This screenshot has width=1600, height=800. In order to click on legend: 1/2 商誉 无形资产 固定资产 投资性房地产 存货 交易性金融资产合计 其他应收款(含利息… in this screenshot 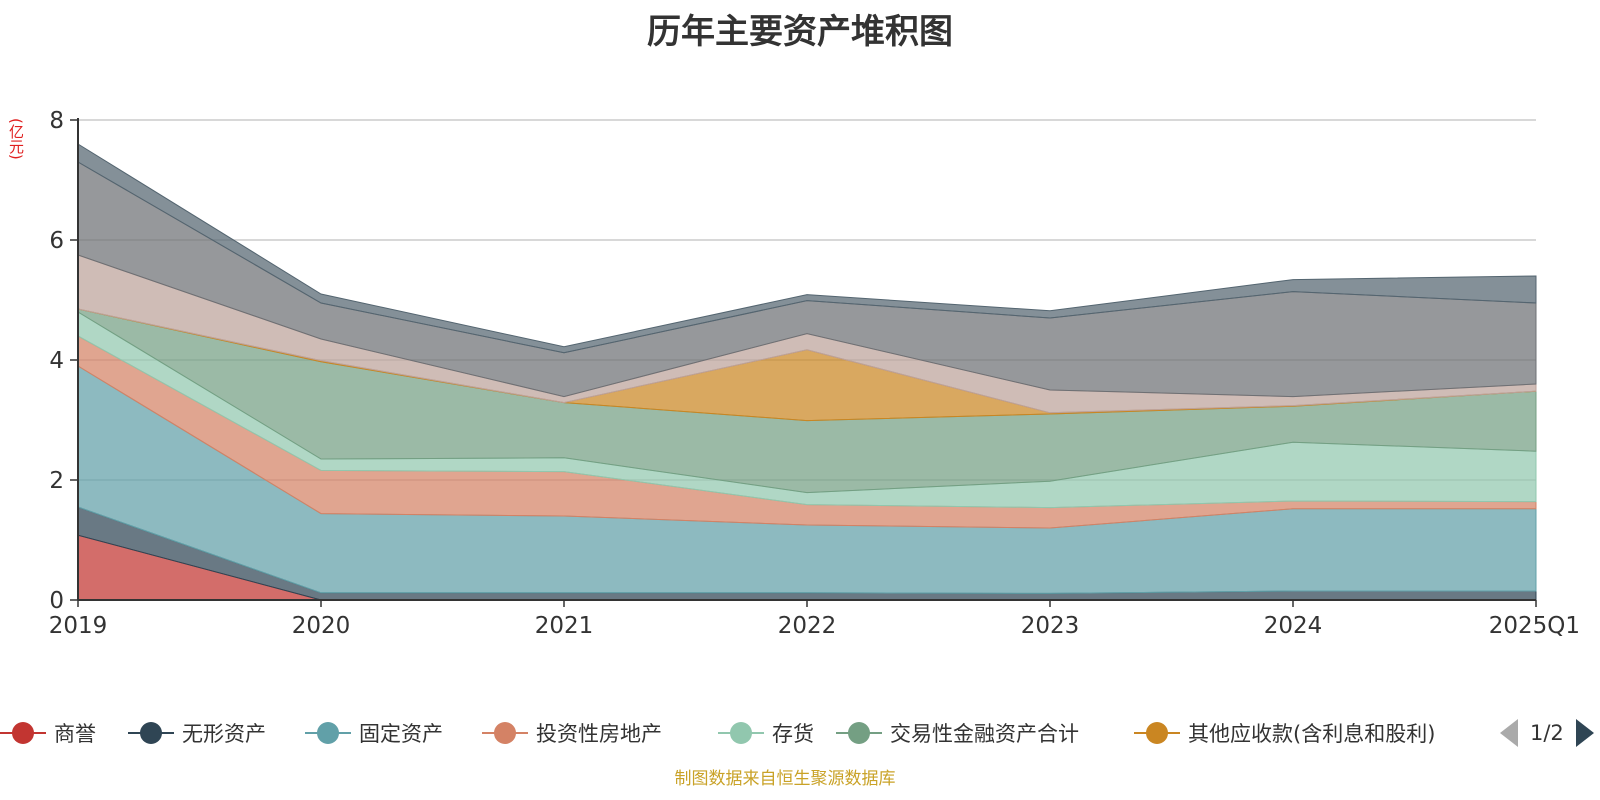, I will do `click(800, 736)`.